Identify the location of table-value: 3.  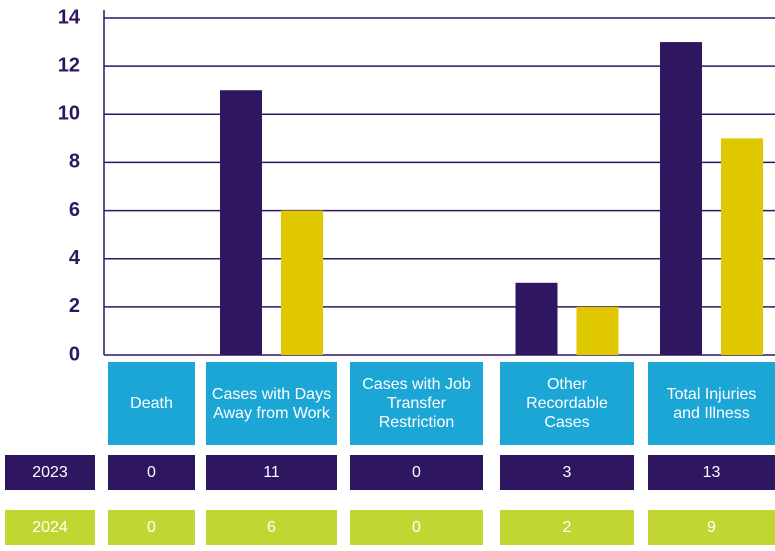
(567, 472).